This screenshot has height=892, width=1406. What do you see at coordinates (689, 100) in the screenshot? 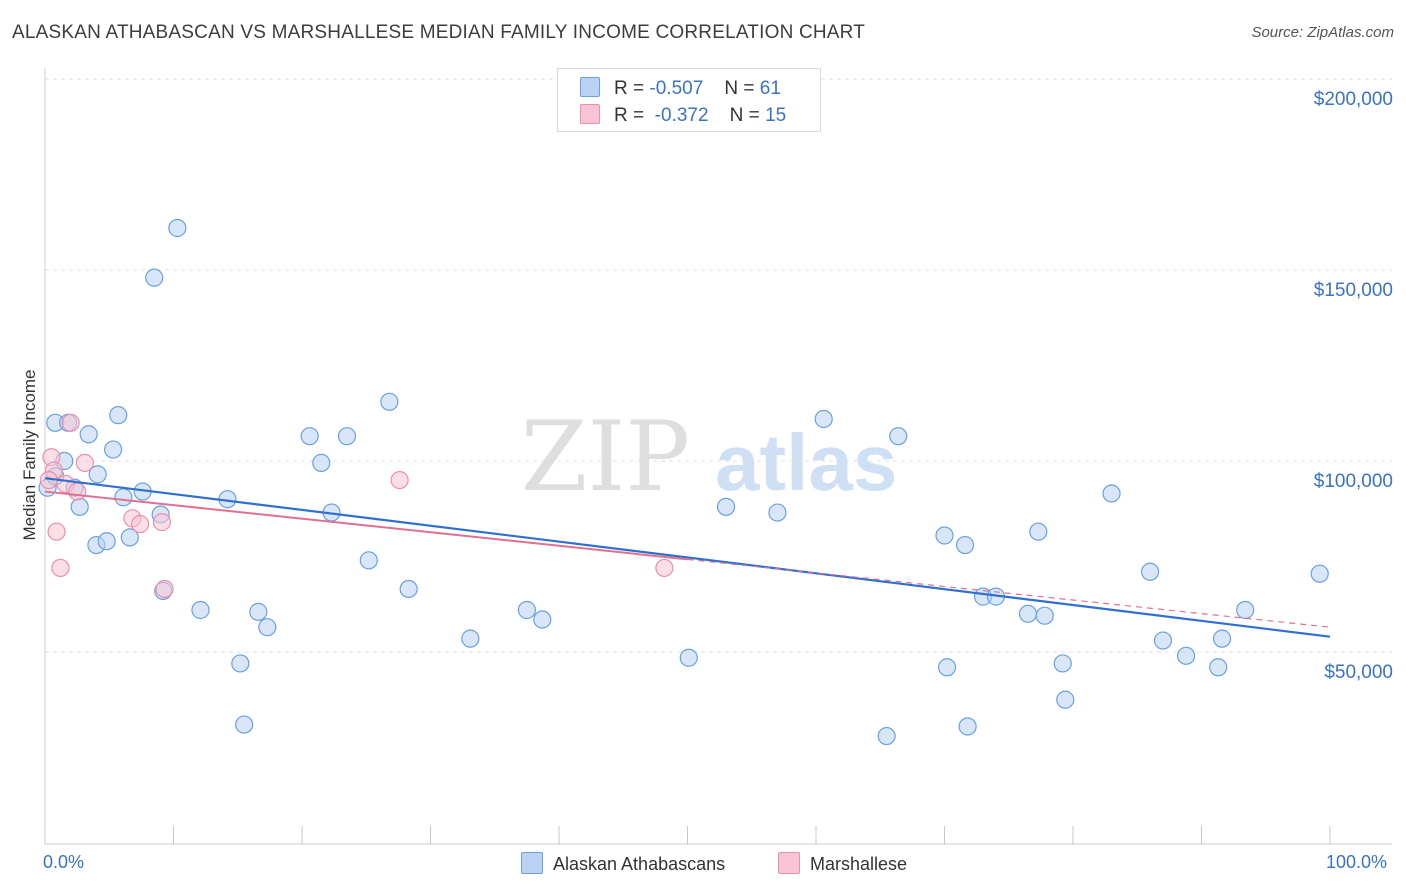
I see `correlation-legend: R = -0.507 N = 61 R = -0.372 N = 15` at bounding box center [689, 100].